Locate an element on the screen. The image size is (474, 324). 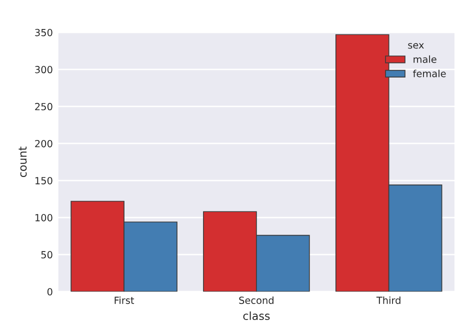
y-tick-label: 350 is located at coordinates (43, 32).